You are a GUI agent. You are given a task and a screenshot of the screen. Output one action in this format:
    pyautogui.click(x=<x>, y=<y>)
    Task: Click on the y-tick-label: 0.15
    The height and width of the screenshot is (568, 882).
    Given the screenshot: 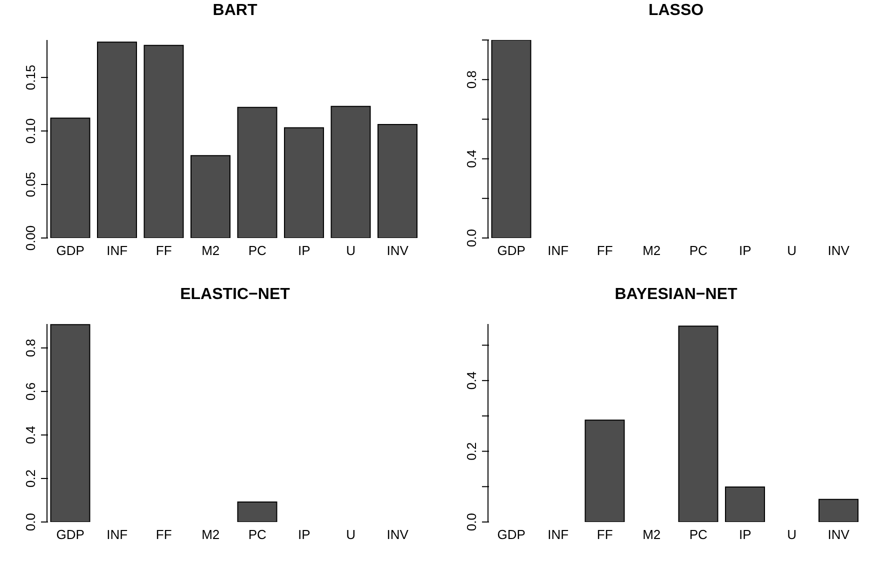 What is the action you would take?
    pyautogui.click(x=30, y=77)
    